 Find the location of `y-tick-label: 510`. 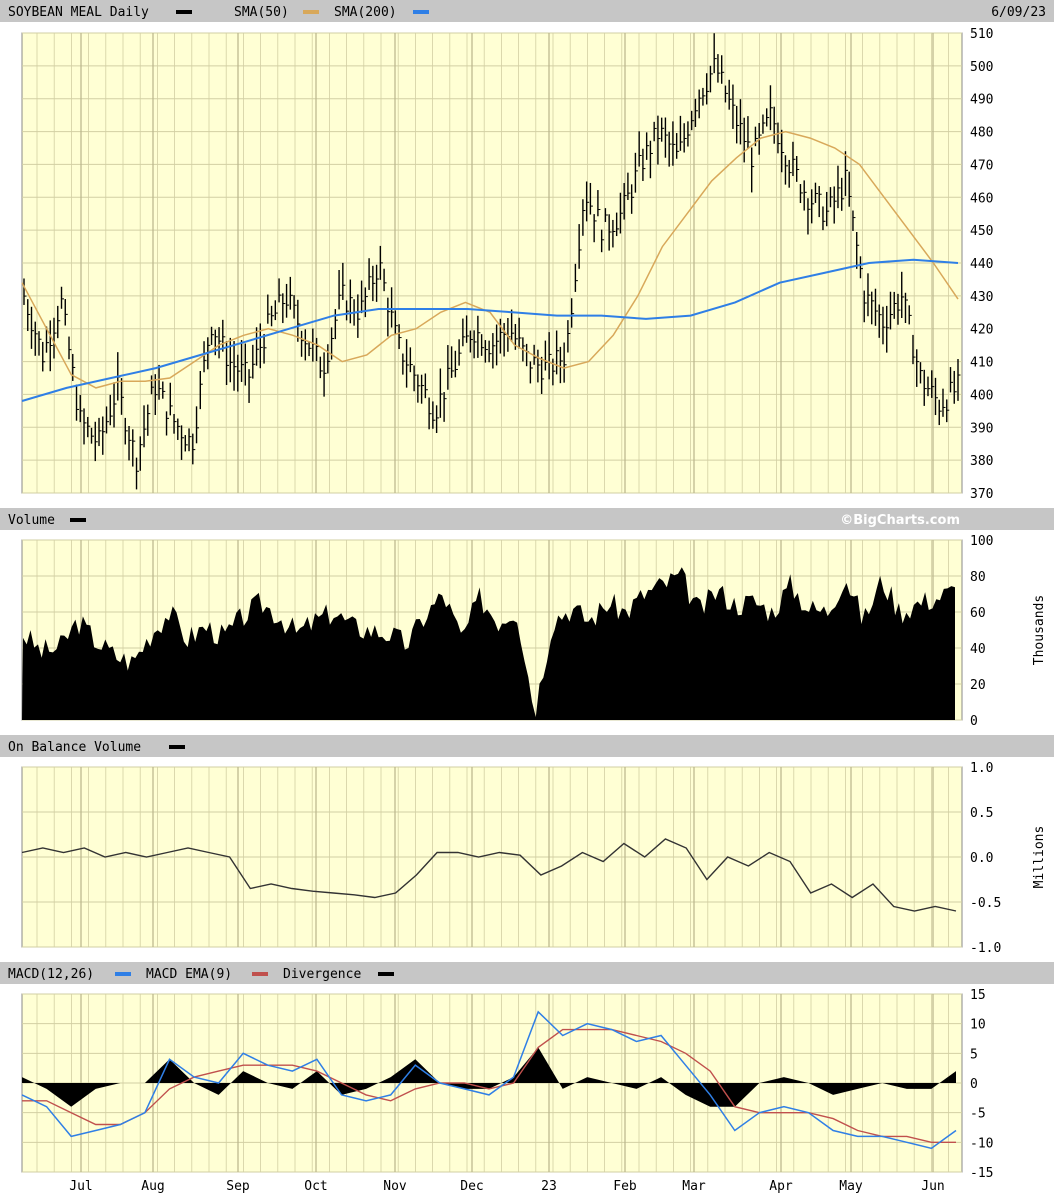

y-tick-label: 510 is located at coordinates (981, 34).